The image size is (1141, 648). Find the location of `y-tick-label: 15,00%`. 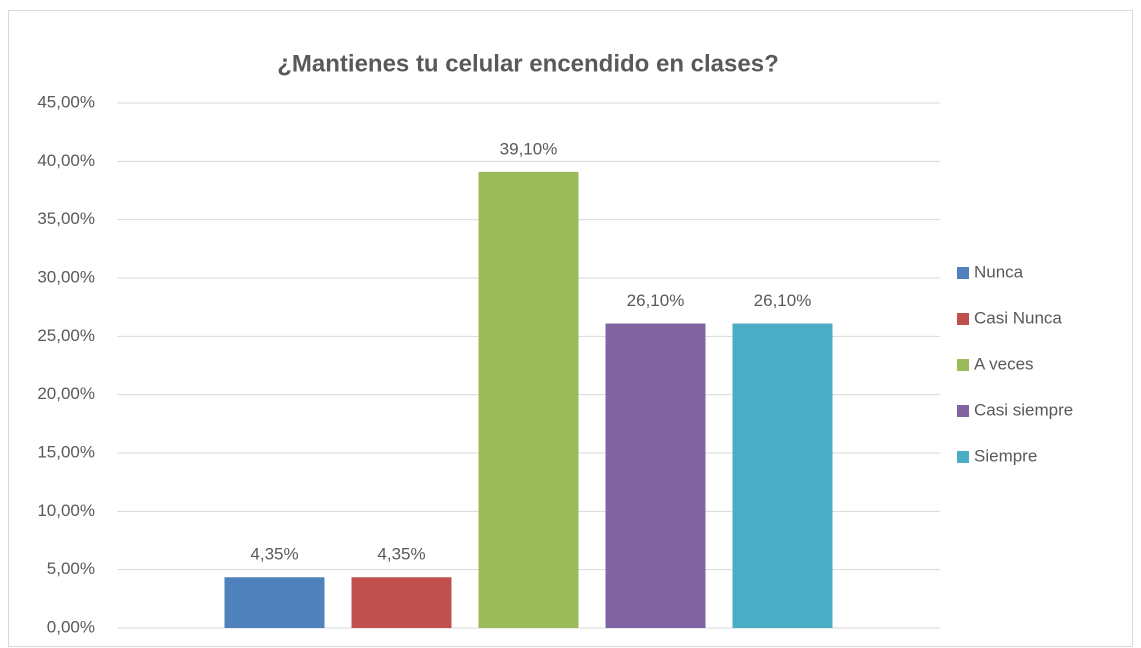

y-tick-label: 15,00% is located at coordinates (66, 451).